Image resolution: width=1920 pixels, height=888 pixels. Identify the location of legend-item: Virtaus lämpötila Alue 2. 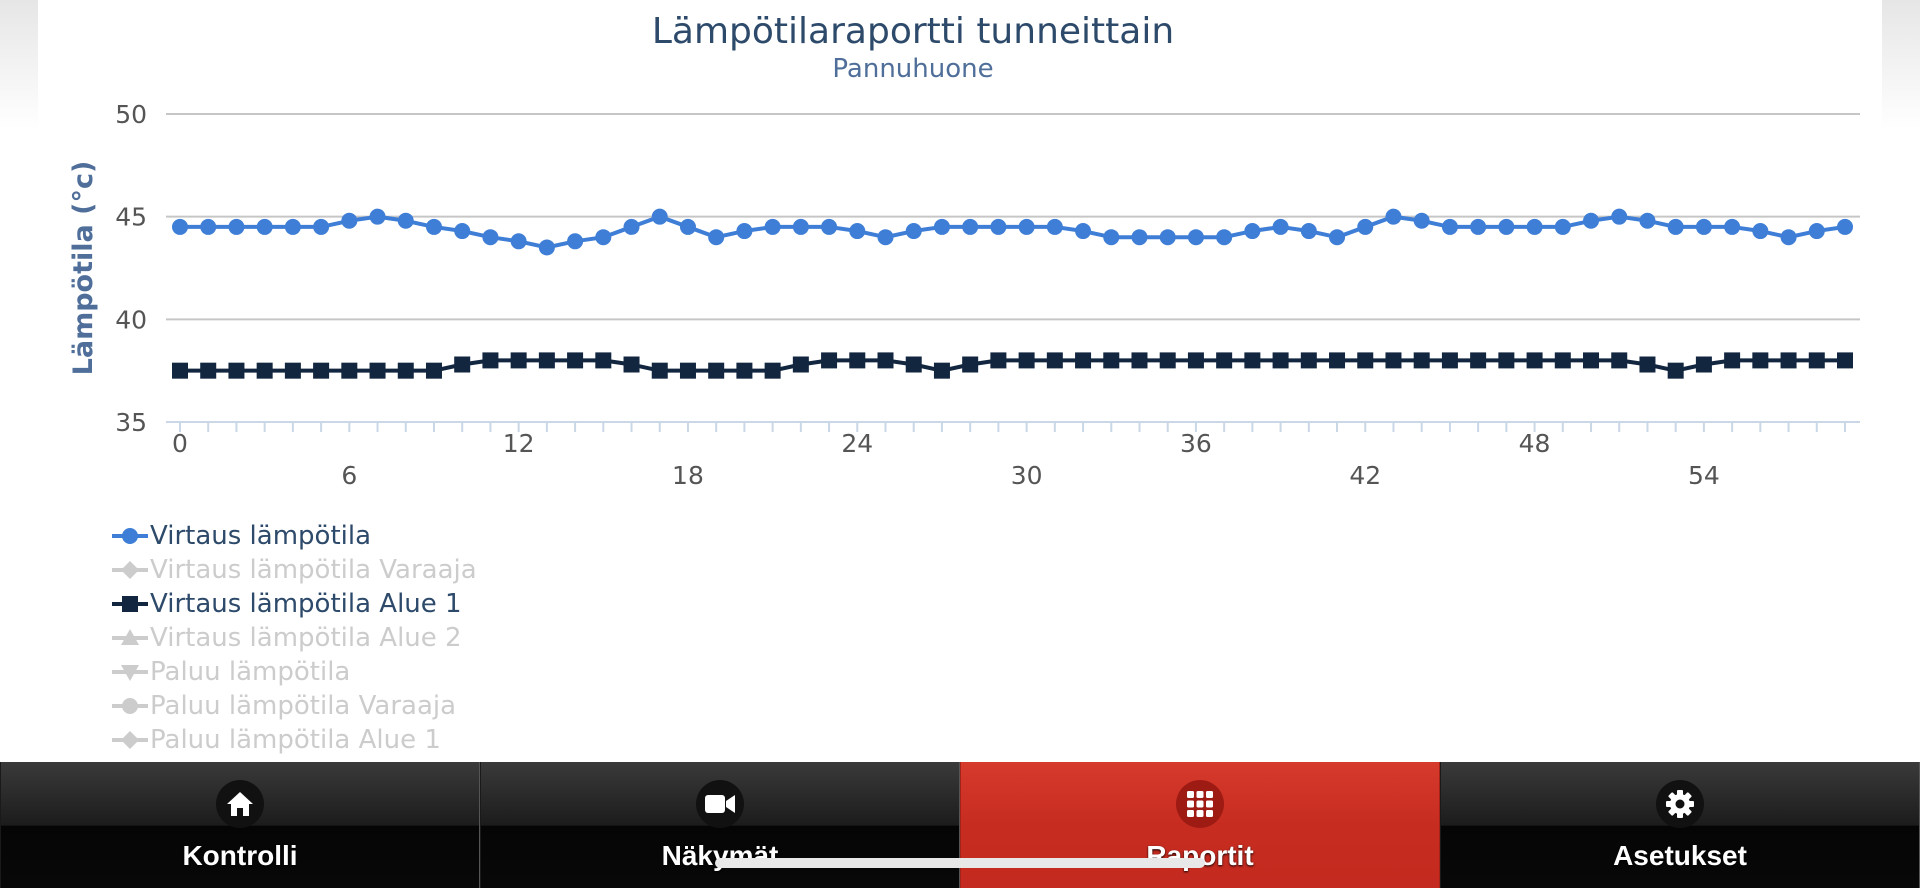
(293, 638).